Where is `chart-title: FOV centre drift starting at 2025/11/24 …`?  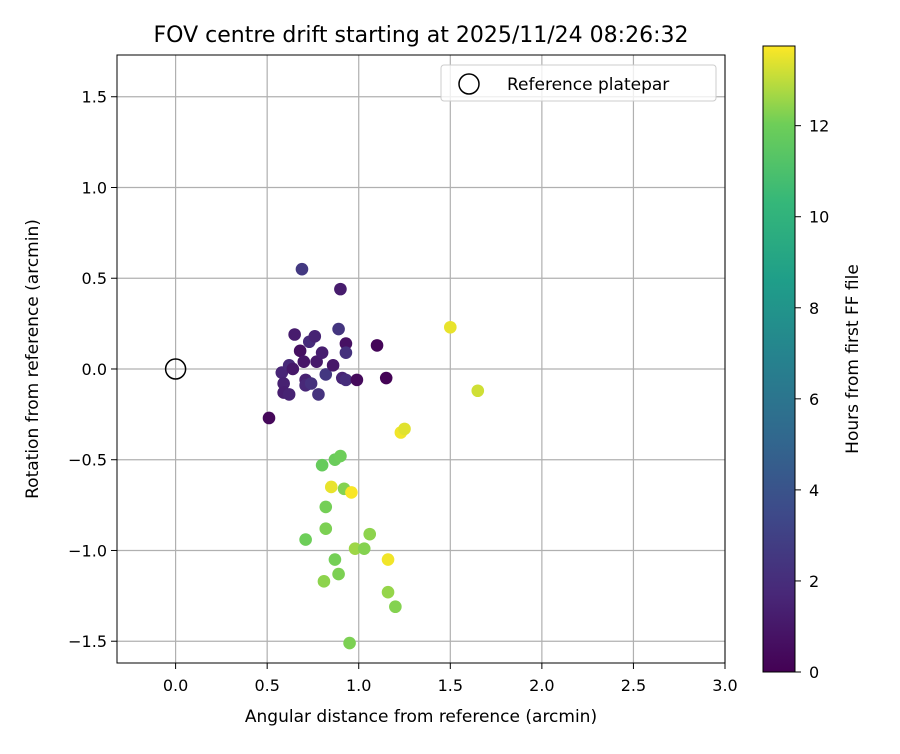
chart-title: FOV centre drift starting at 2025/11/24 … is located at coordinates (421, 35).